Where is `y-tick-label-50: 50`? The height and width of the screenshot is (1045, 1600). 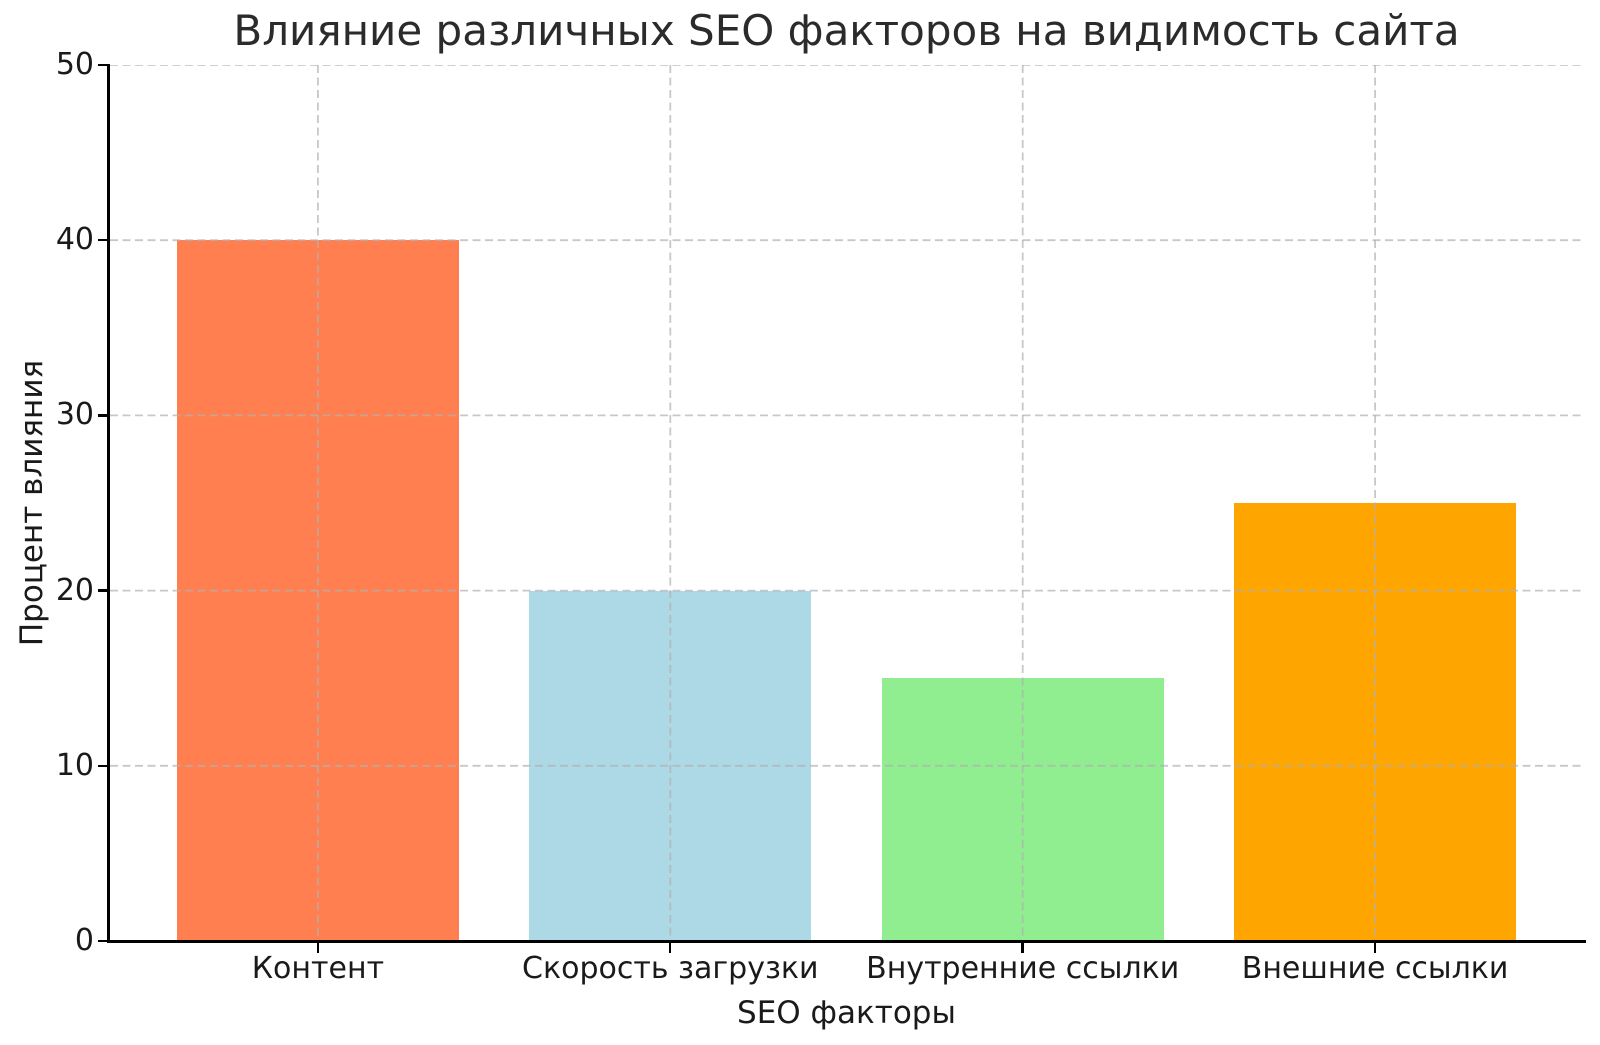
y-tick-label-50: 50 is located at coordinates (74, 64).